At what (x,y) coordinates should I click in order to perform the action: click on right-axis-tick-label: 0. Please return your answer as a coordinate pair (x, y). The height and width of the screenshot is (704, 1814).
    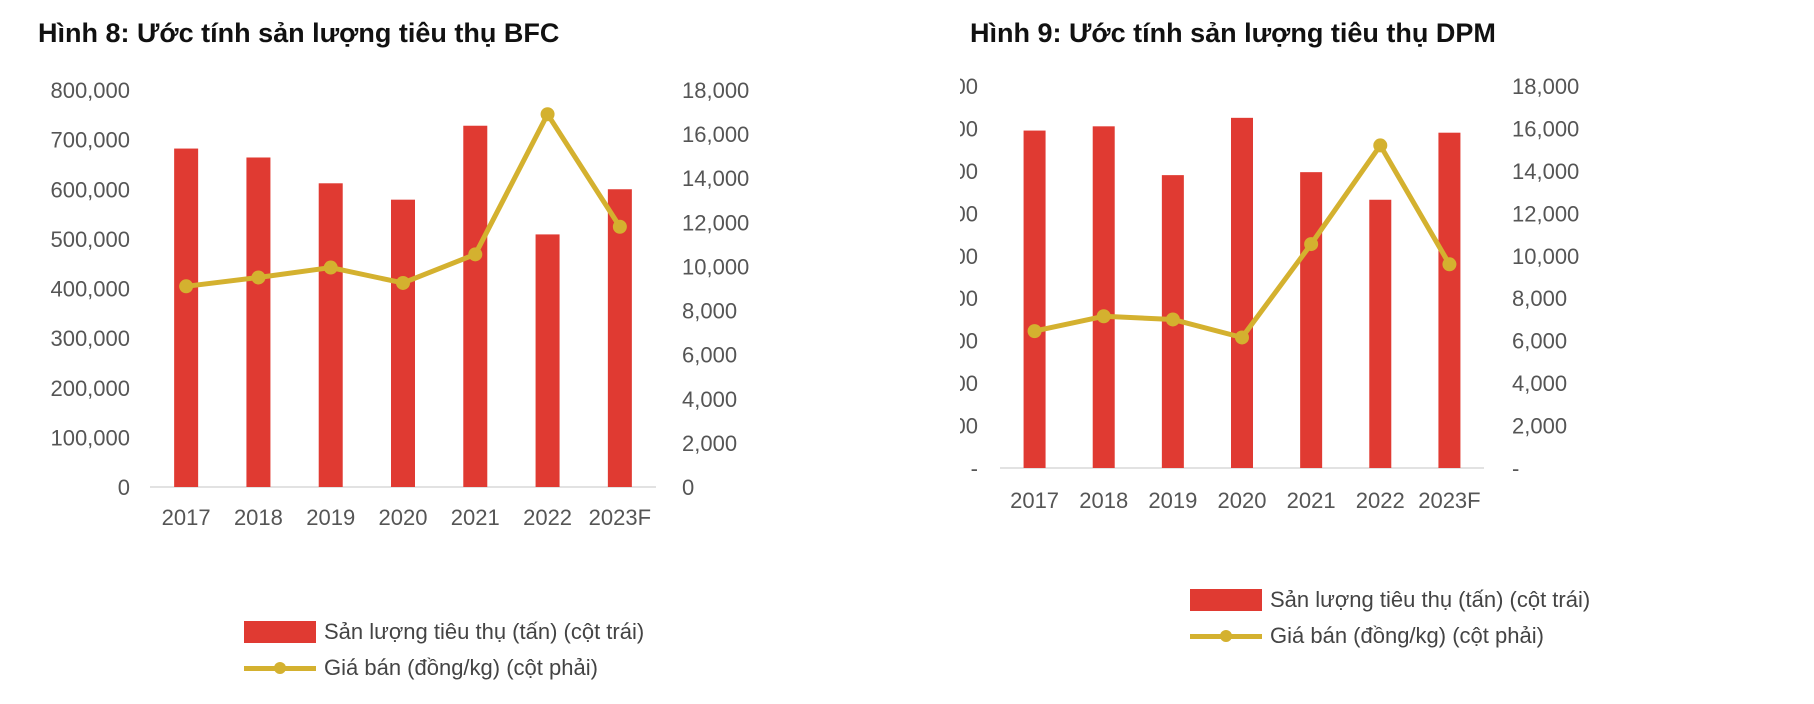
    Looking at the image, I should click on (688, 487).